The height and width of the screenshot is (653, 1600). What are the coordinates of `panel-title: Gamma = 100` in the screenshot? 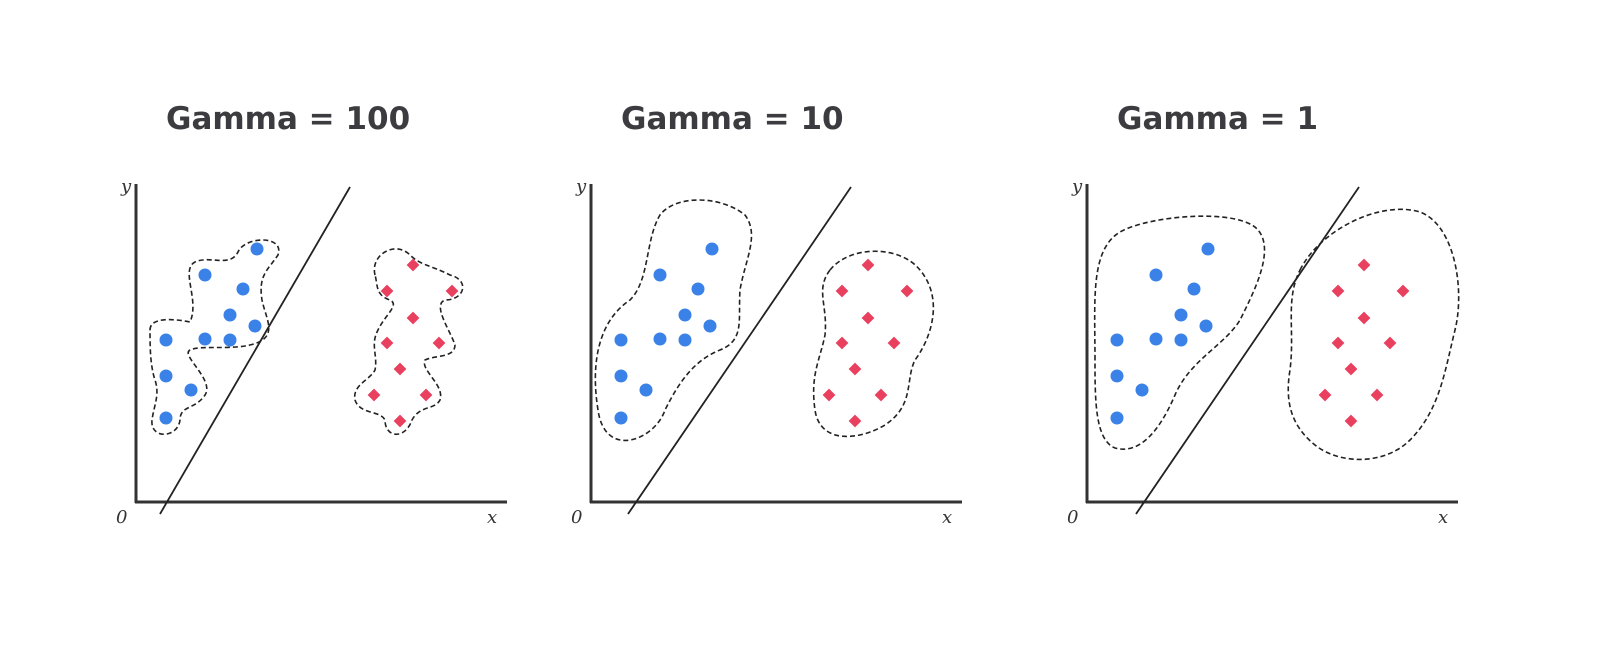 It's located at (288, 119).